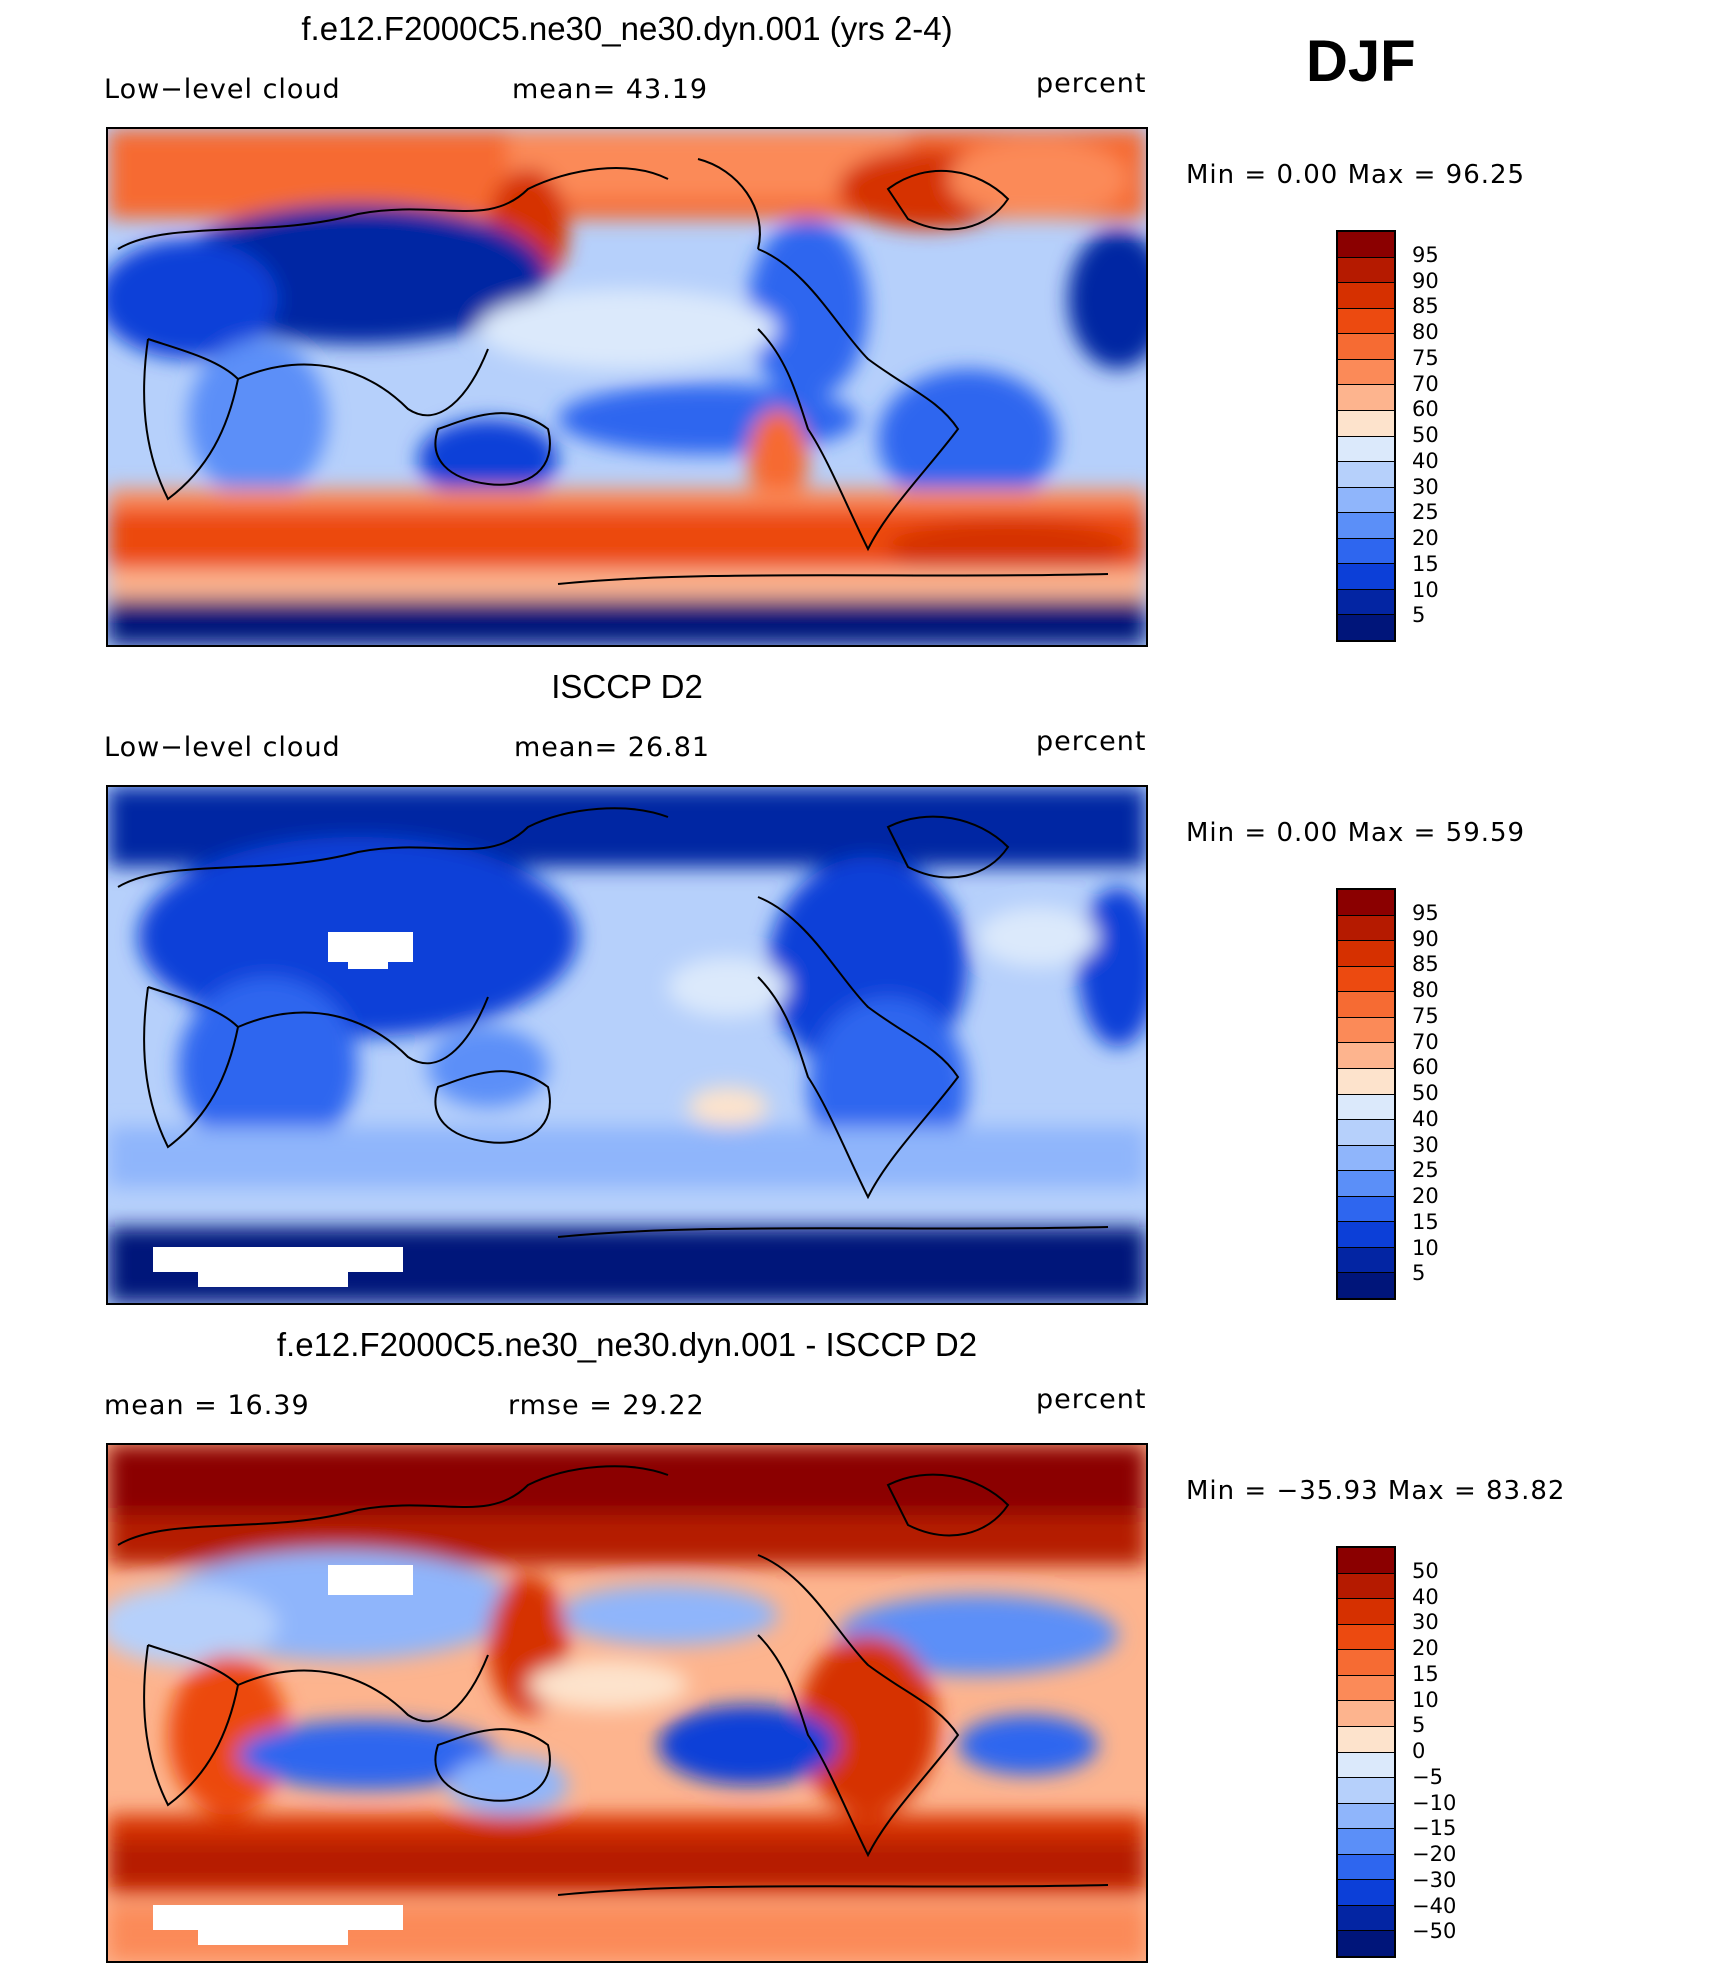 Image resolution: width=1710 pixels, height=1975 pixels. What do you see at coordinates (1425, 538) in the screenshot?
I see `panel1-colorbar-tick-label: 20` at bounding box center [1425, 538].